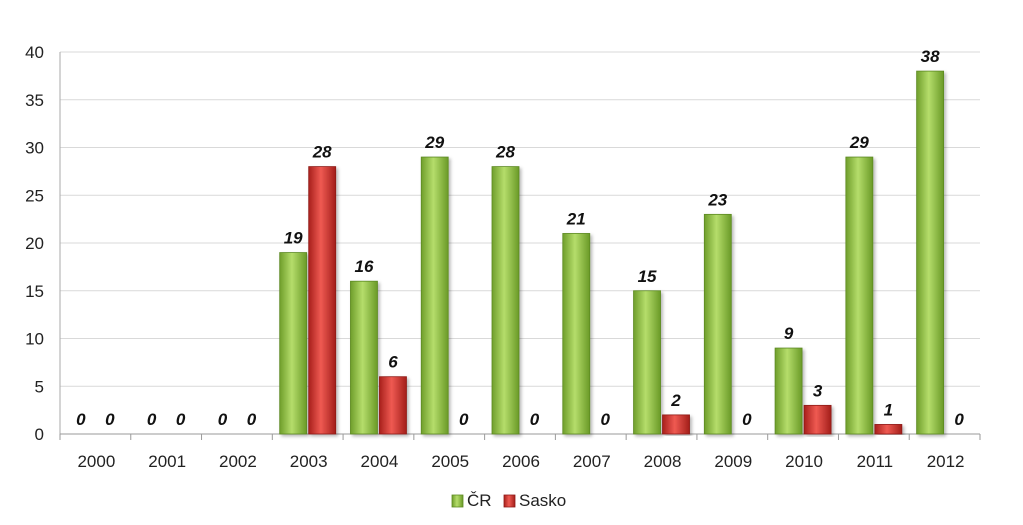 The width and height of the screenshot is (1023, 525). Describe the element at coordinates (888, 409) in the screenshot. I see `data-label: 1` at that location.